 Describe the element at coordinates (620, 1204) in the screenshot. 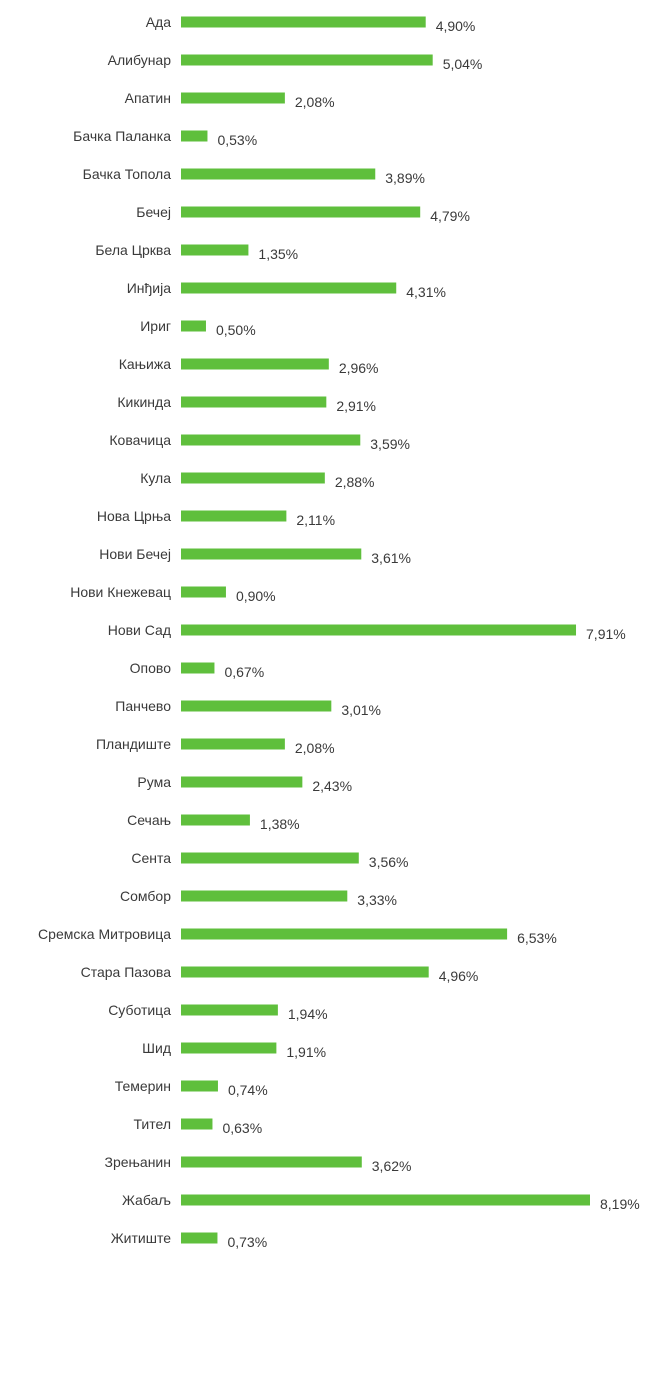

I see `value-label: 8,19%` at that location.